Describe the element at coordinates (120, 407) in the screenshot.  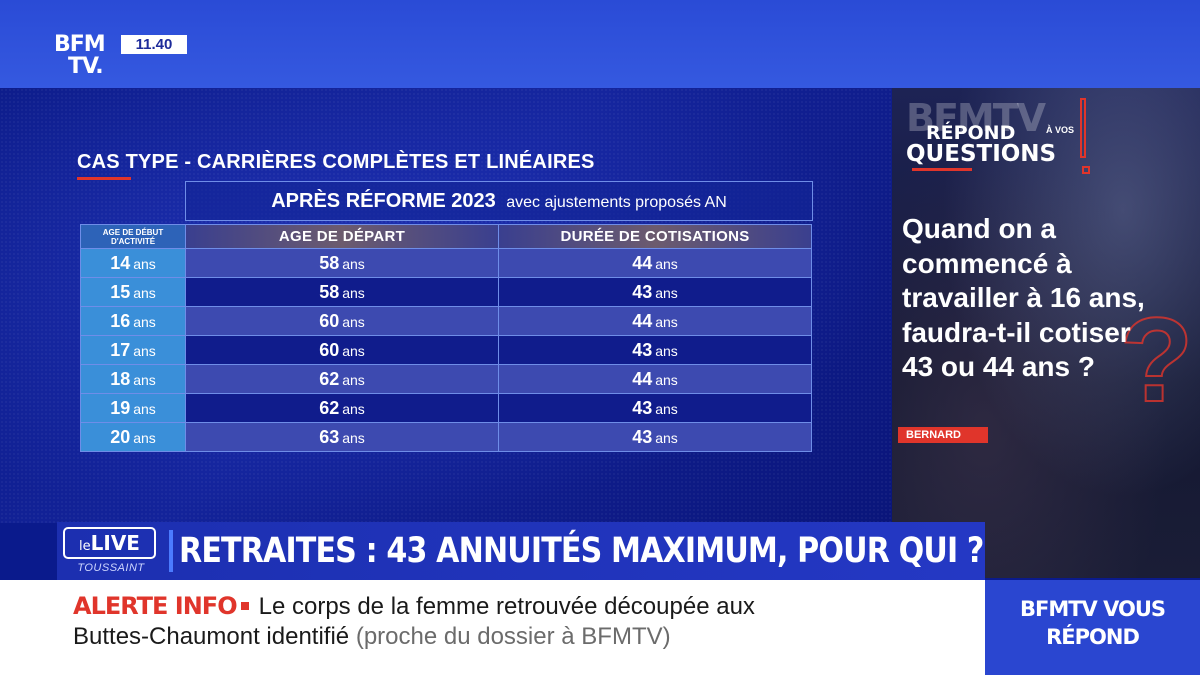
I see `start-age-cell-value: 19` at that location.